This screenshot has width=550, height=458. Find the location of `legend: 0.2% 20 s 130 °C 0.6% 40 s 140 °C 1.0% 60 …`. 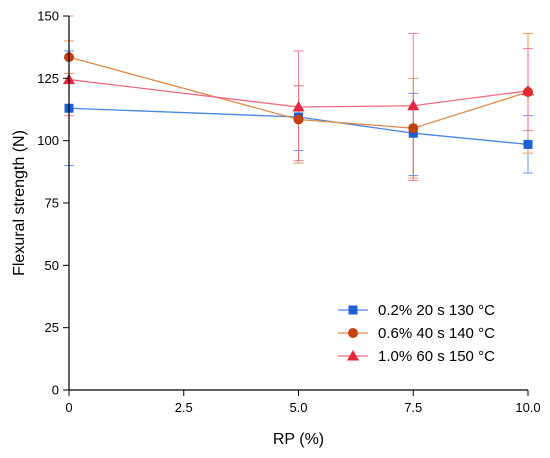

legend: 0.2% 20 s 130 °C 0.6% 40 s 140 °C 1.0% 60 … is located at coordinates (416, 333).